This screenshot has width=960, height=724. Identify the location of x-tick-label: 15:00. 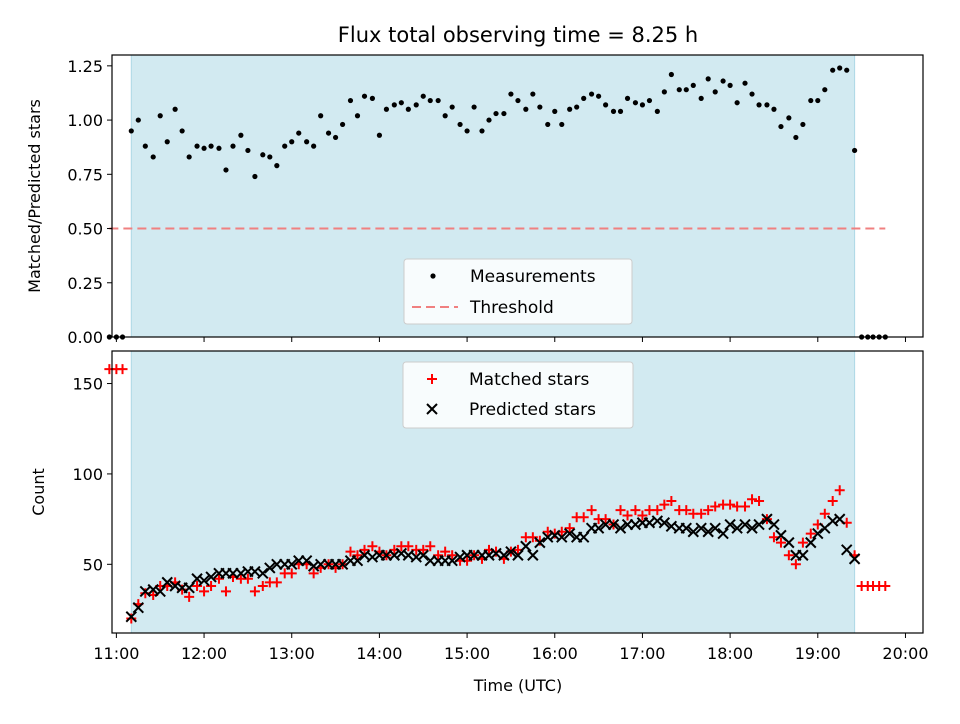
(467, 653).